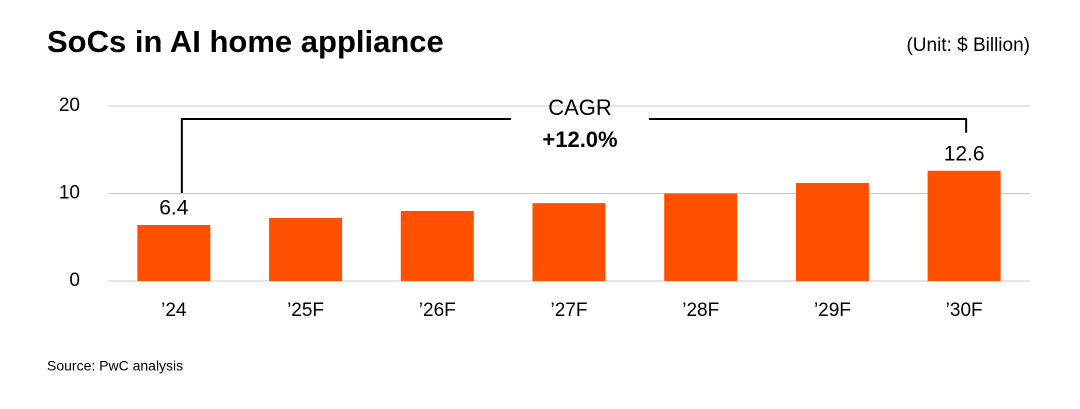  I want to click on x-tick-label: ’30F, so click(964, 310).